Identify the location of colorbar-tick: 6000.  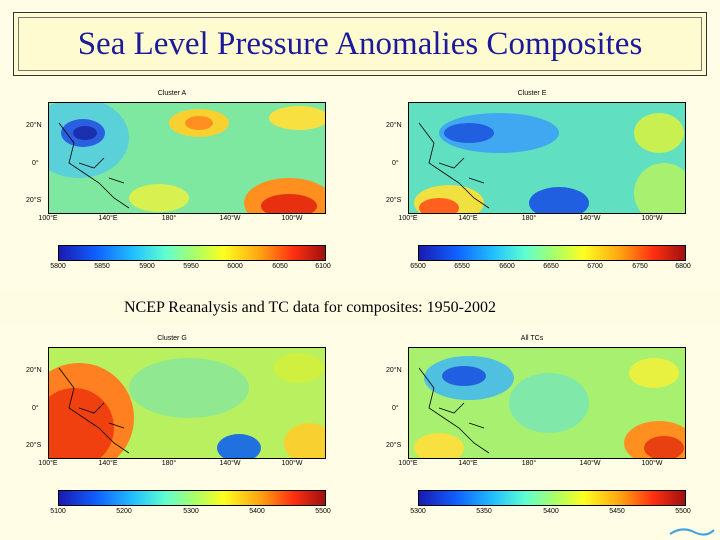
(235, 266).